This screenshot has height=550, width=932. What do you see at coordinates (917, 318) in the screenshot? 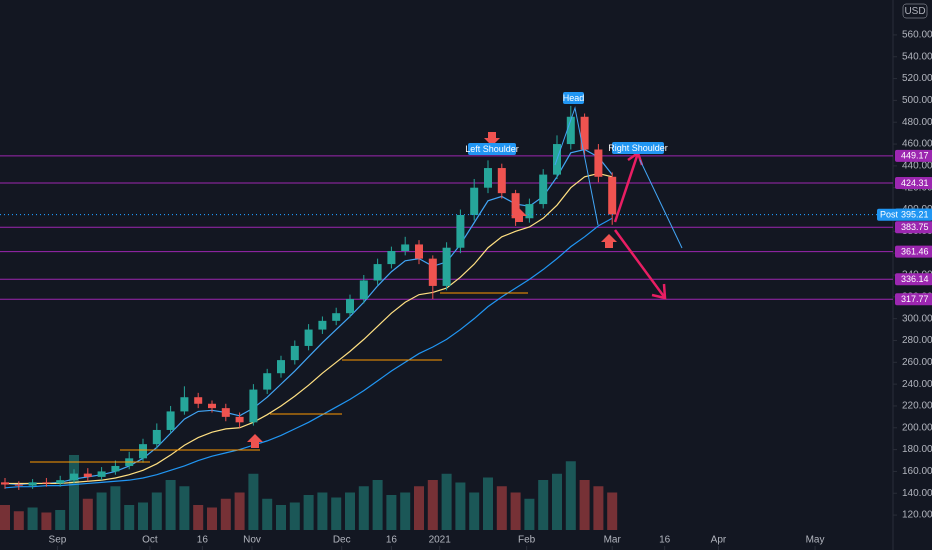
I see `y-tick-label: 300.00` at bounding box center [917, 318].